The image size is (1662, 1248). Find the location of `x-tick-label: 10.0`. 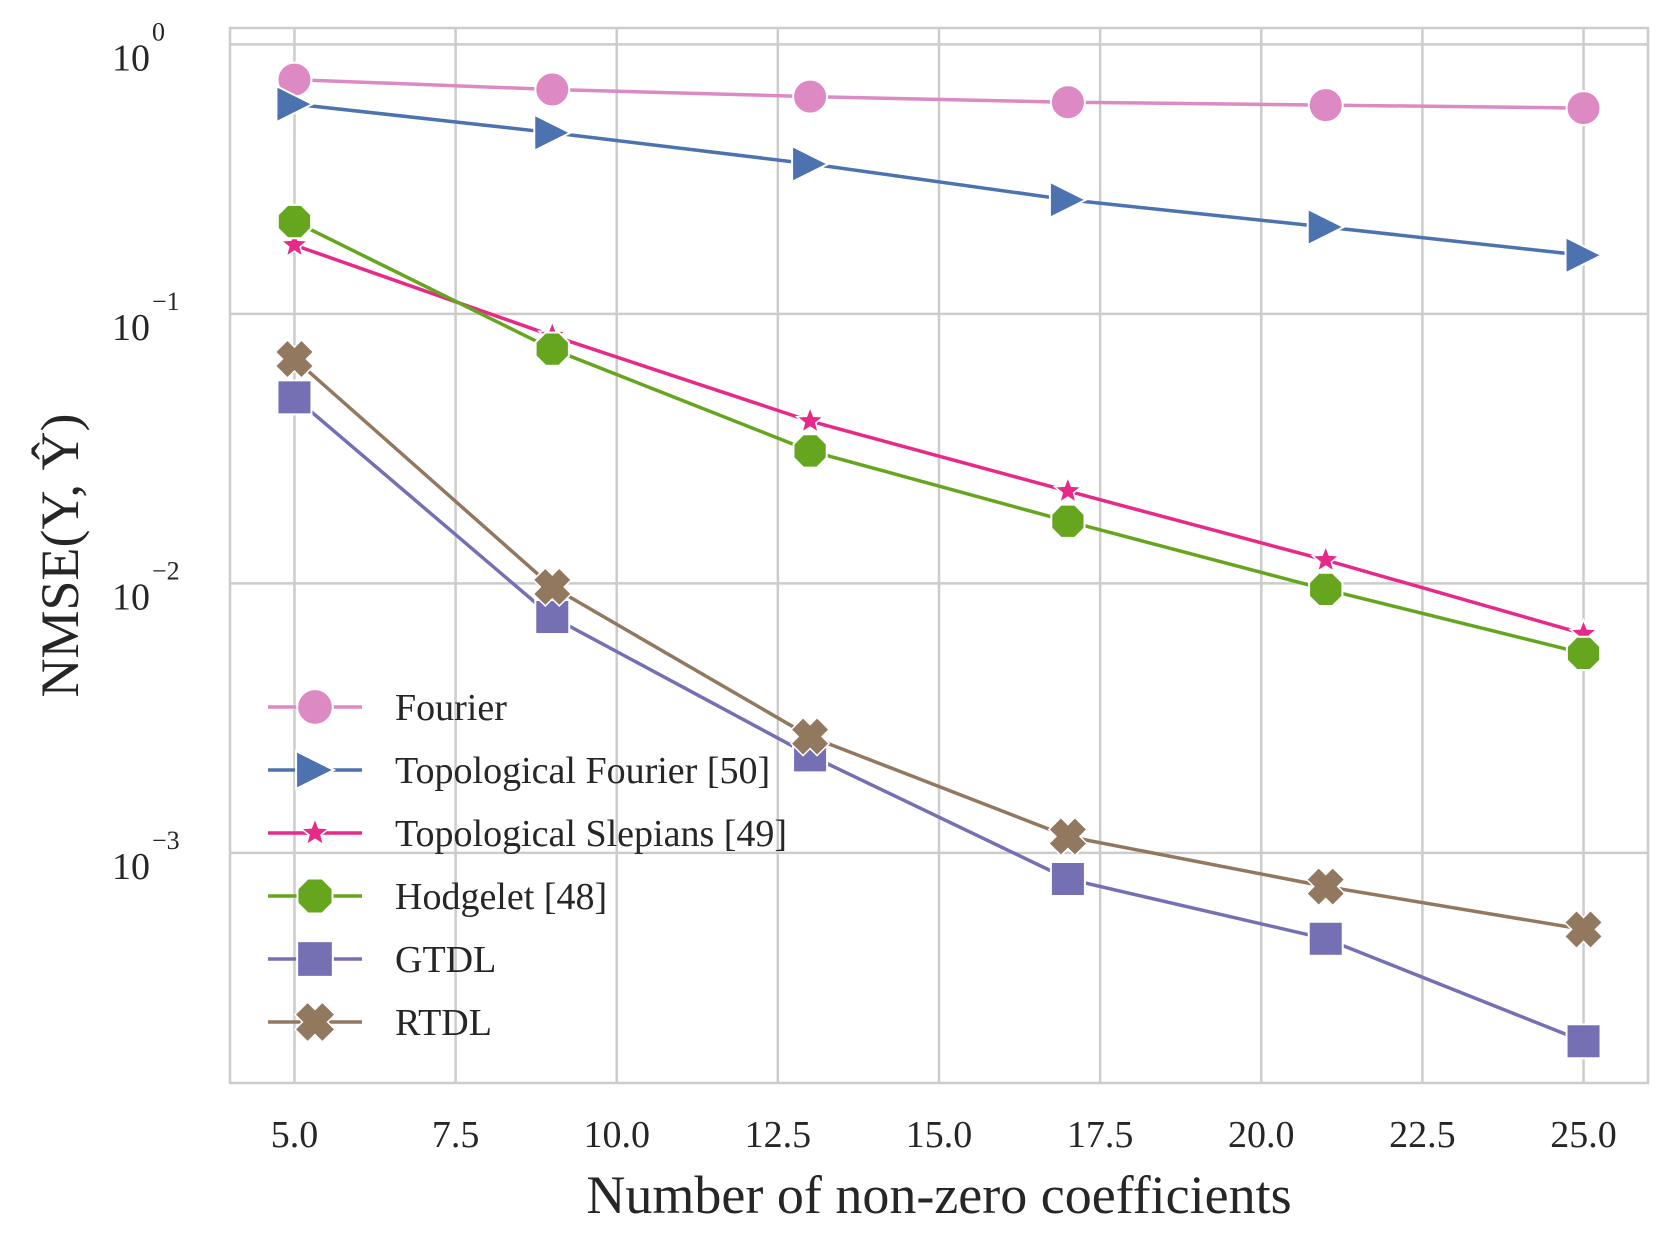

x-tick-label: 10.0 is located at coordinates (616, 1135).